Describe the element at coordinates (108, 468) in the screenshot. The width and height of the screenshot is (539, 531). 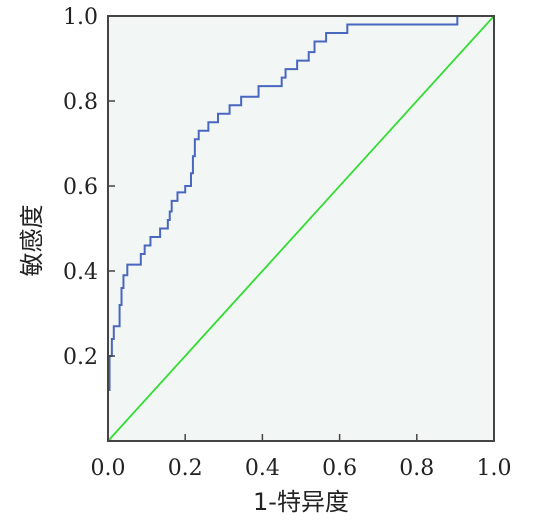
I see `x-tick-label: 0.0` at that location.